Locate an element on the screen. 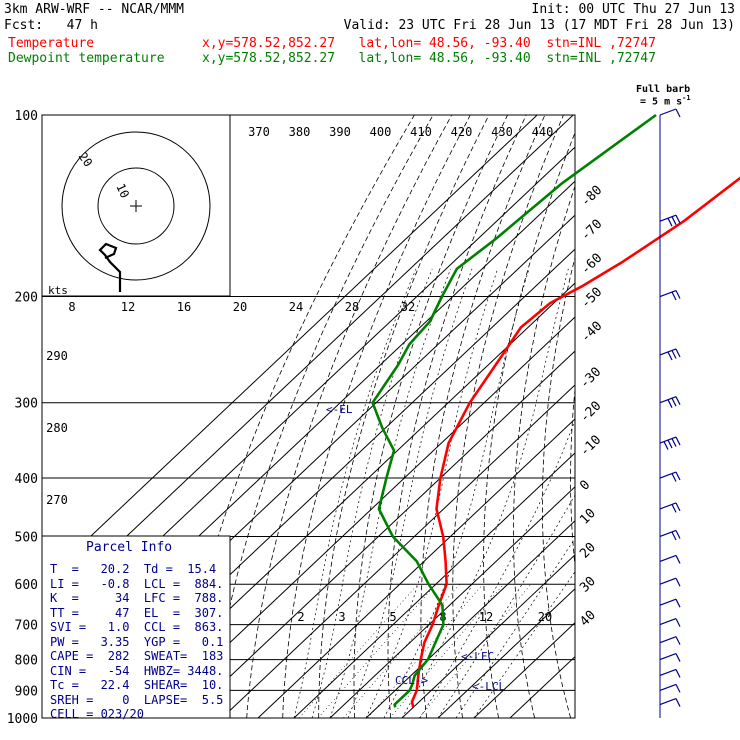  parcel-info-row: TT = 47 EL = 307. is located at coordinates (137, 612).